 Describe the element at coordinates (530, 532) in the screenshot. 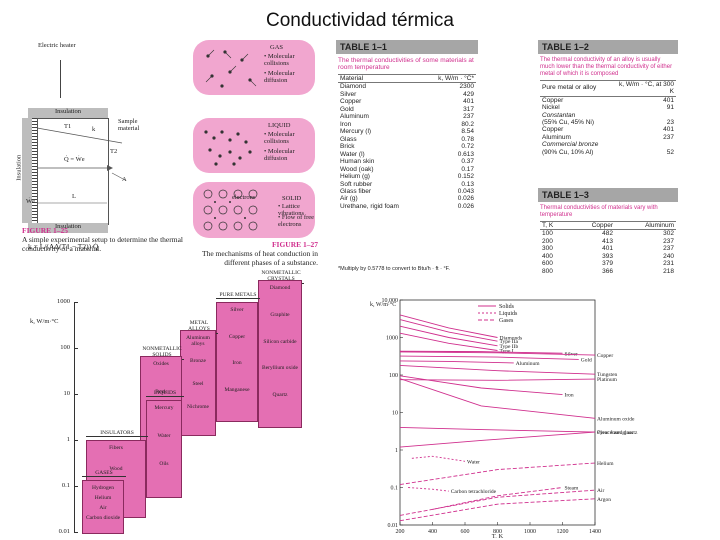

I see `x-tick-label: 1000` at that location.